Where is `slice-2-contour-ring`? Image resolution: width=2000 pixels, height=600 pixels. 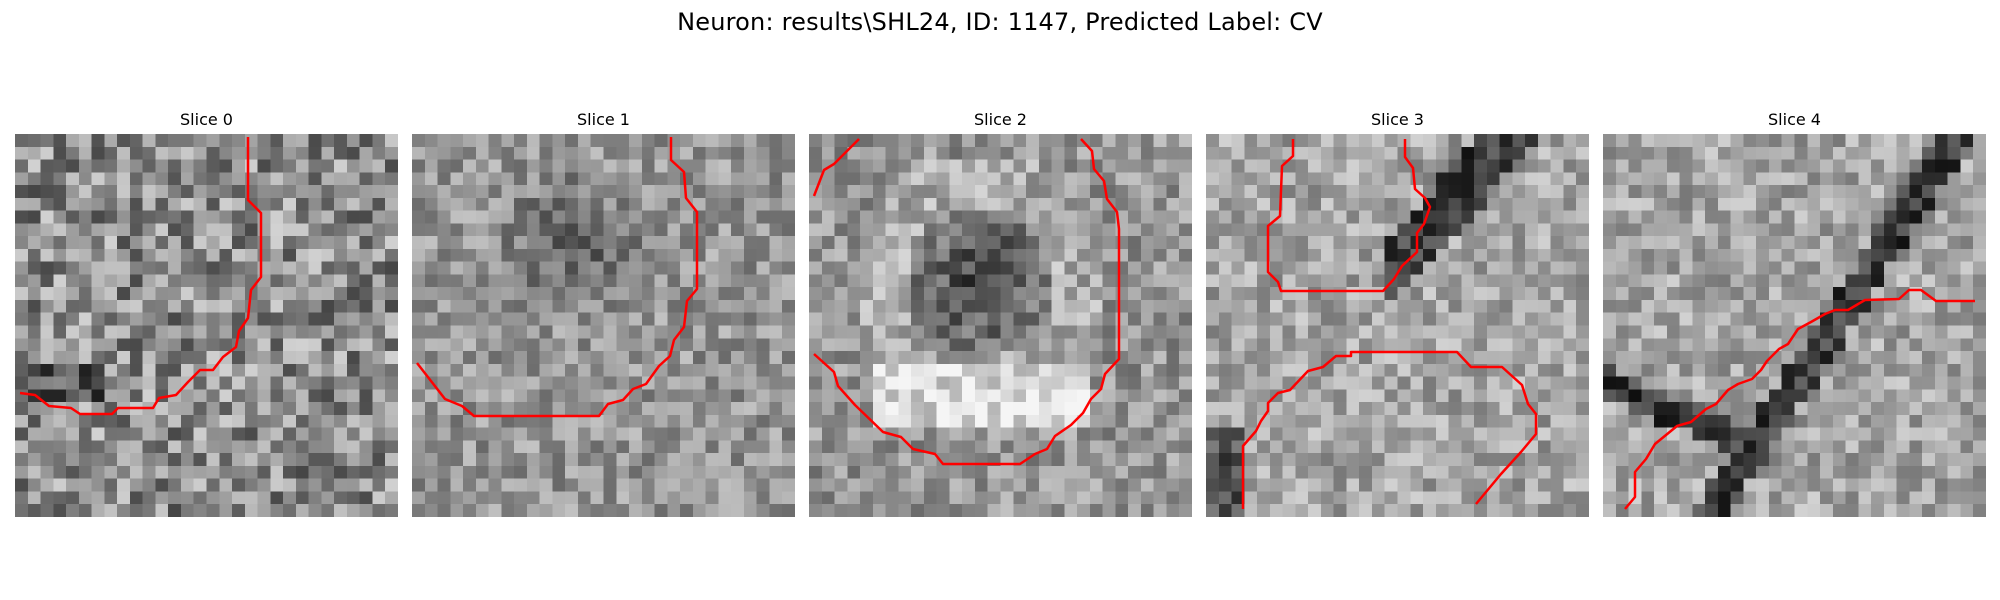 slice-2-contour-ring is located at coordinates (967, 302).